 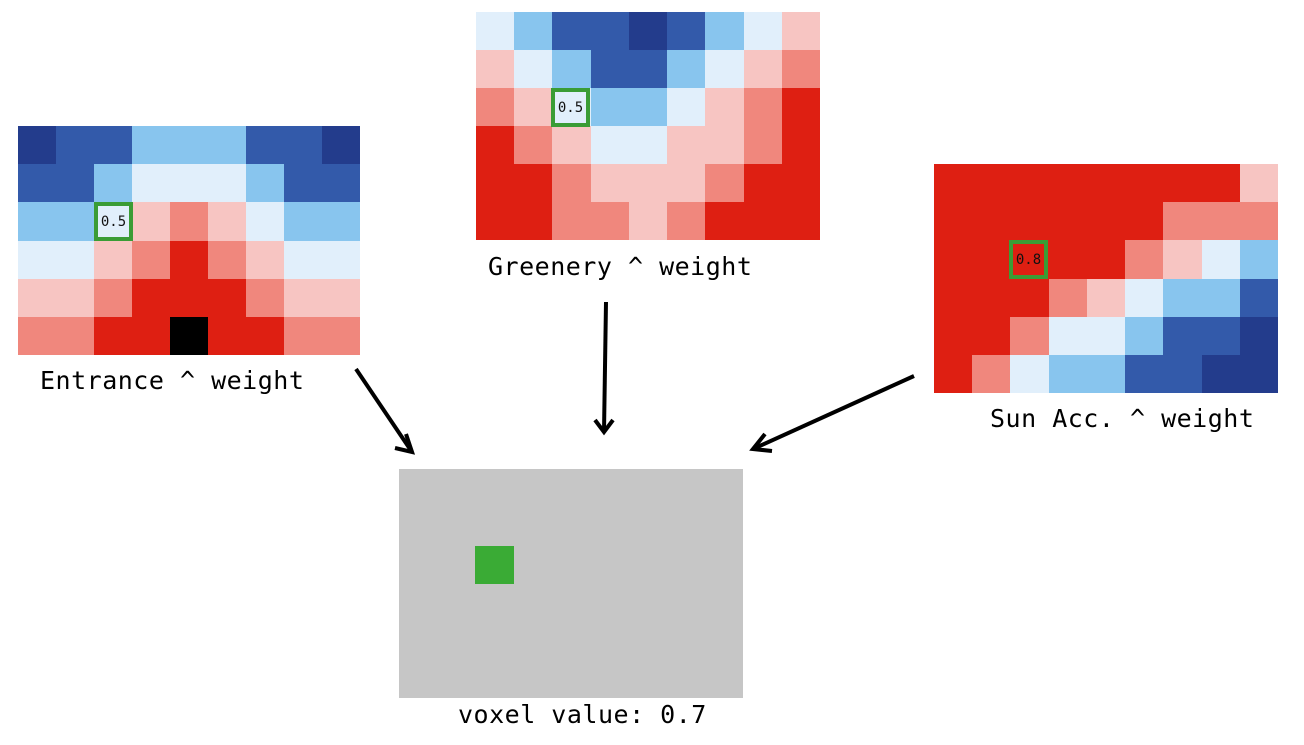 I want to click on arrow-entrance-to-voxel, so click(x=385, y=411).